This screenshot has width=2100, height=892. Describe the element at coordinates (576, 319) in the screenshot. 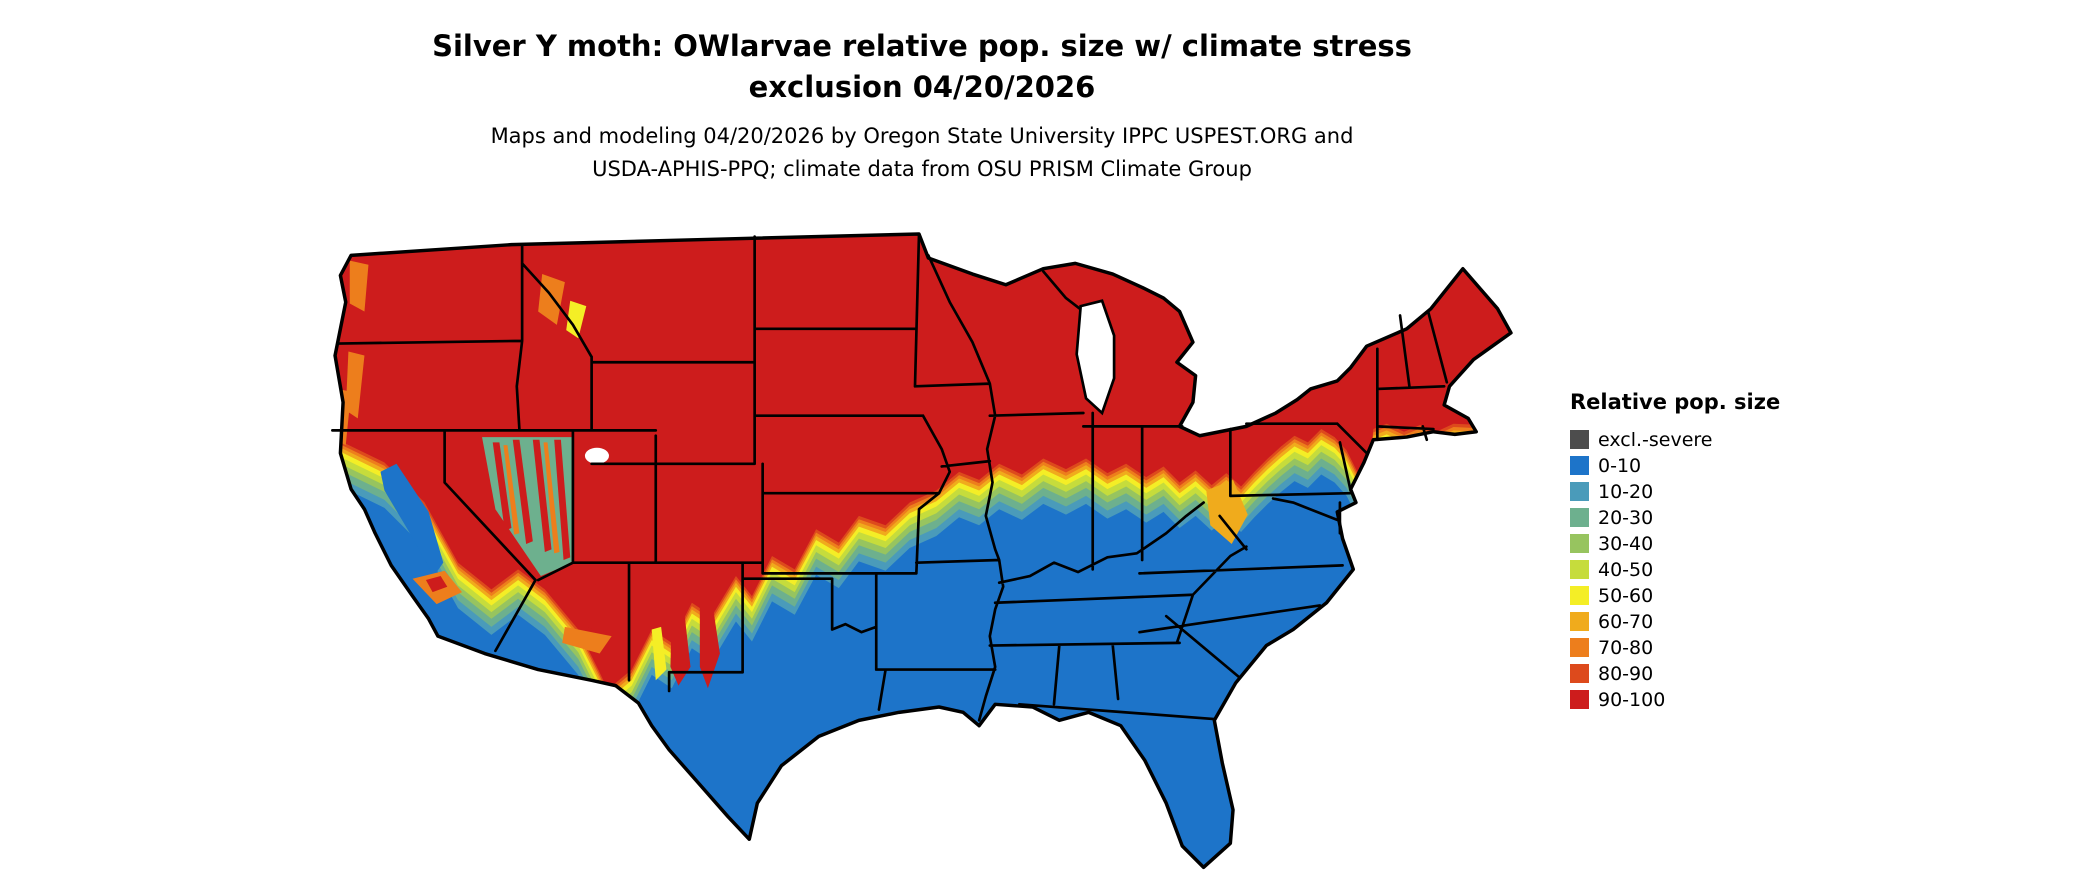

I see `mt-valley-patch` at that location.